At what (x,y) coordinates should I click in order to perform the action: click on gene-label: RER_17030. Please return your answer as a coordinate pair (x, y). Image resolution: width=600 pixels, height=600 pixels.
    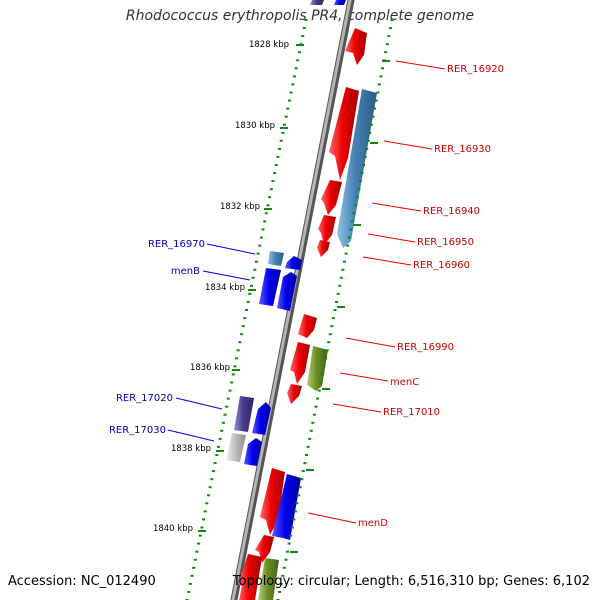
    Looking at the image, I should click on (137, 430).